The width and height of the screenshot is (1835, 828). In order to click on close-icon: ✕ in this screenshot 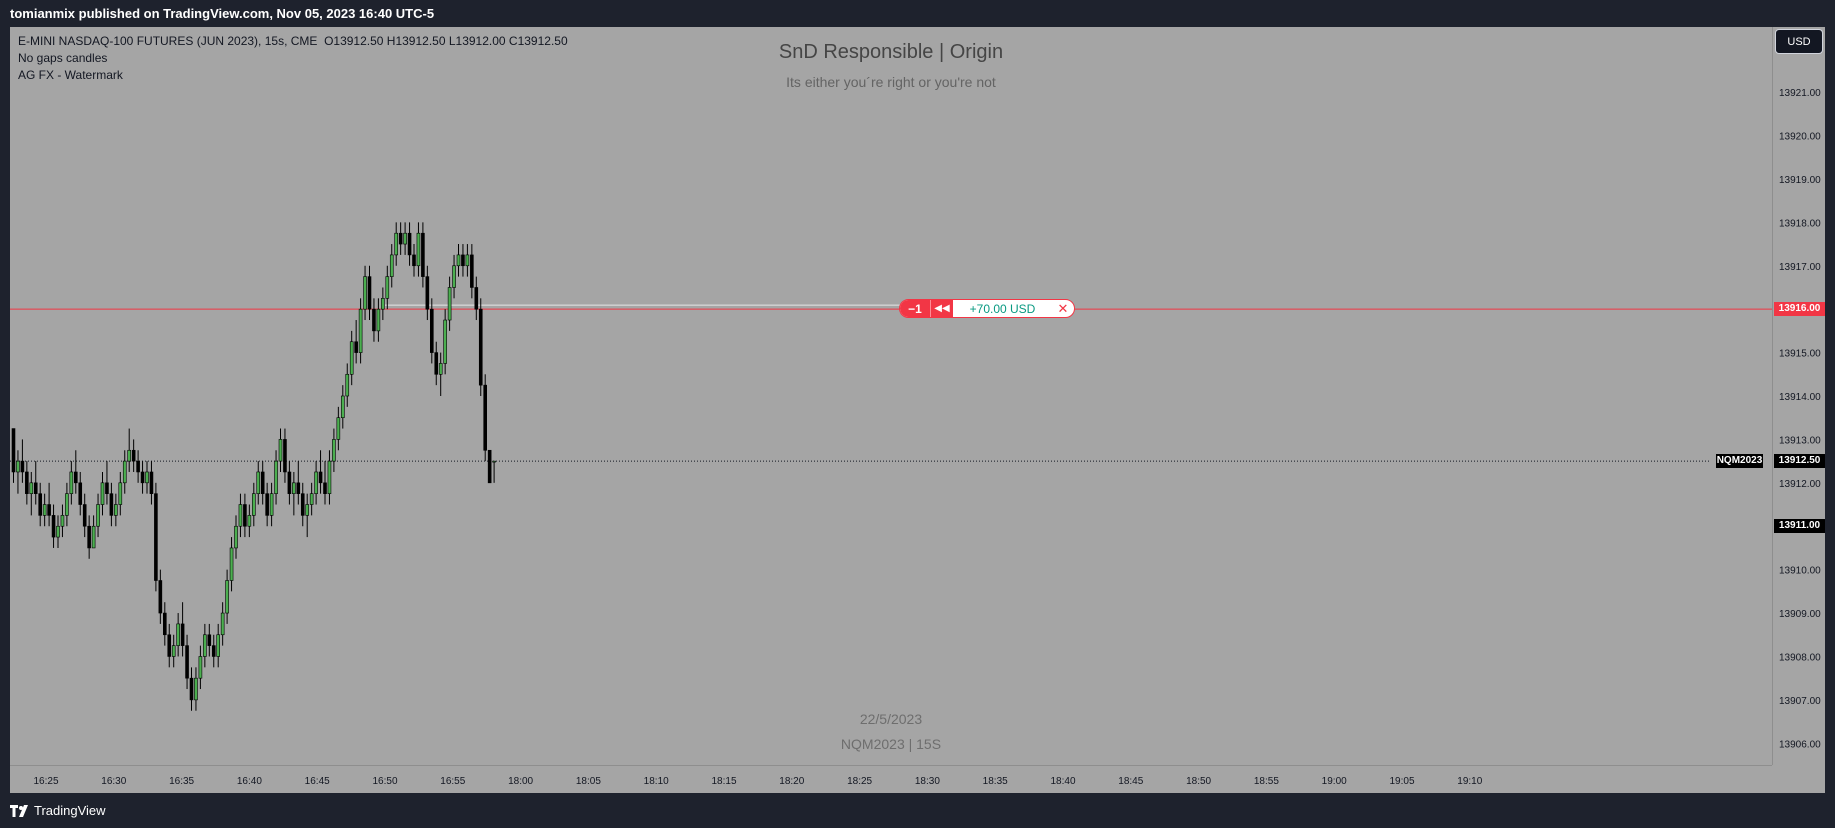, I will do `click(1063, 308)`.